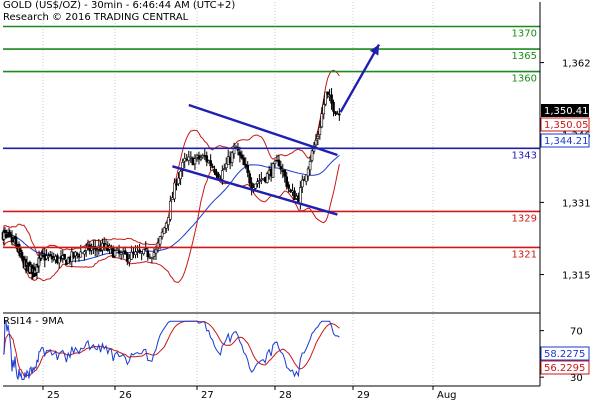  Describe the element at coordinates (53, 395) in the screenshot. I see `time-tick-label-25: 25` at that location.